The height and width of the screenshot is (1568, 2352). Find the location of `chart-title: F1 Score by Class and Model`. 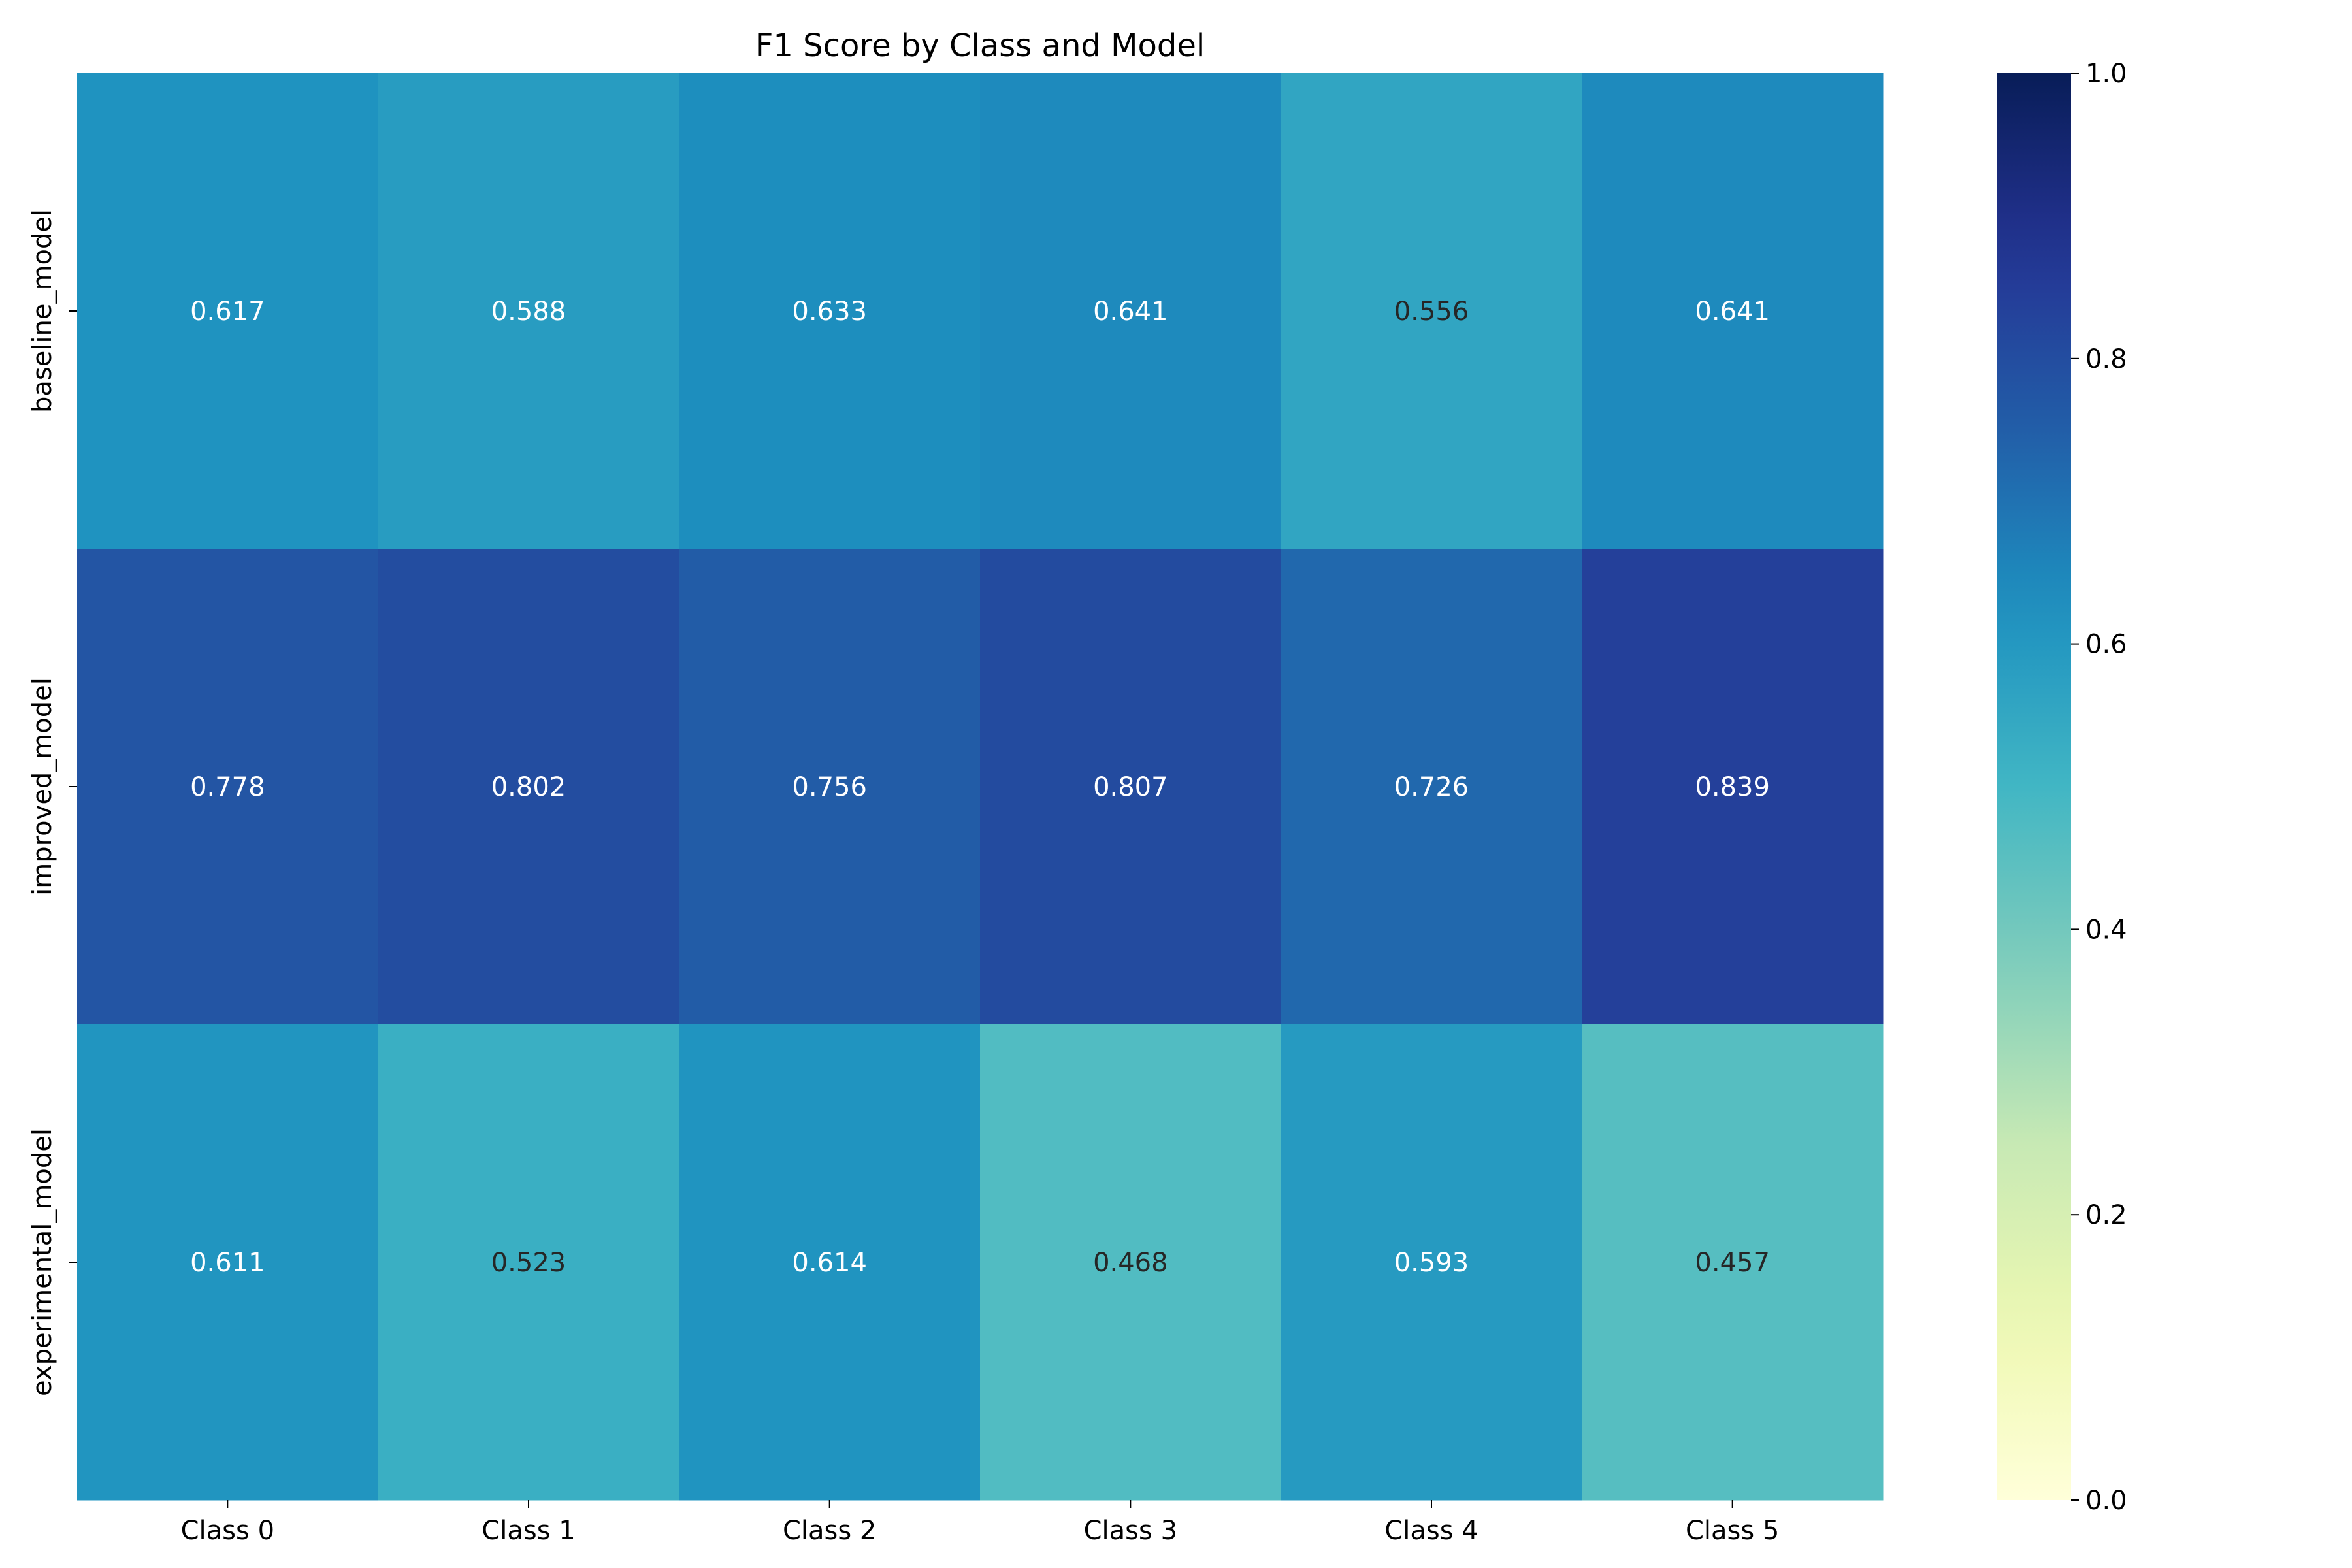

chart-title: F1 Score by Class and Model is located at coordinates (980, 45).